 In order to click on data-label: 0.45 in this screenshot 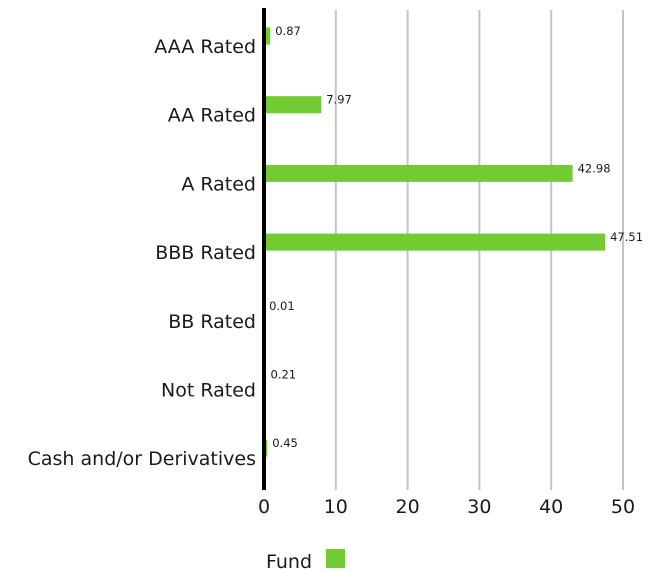, I will do `click(285, 443)`.